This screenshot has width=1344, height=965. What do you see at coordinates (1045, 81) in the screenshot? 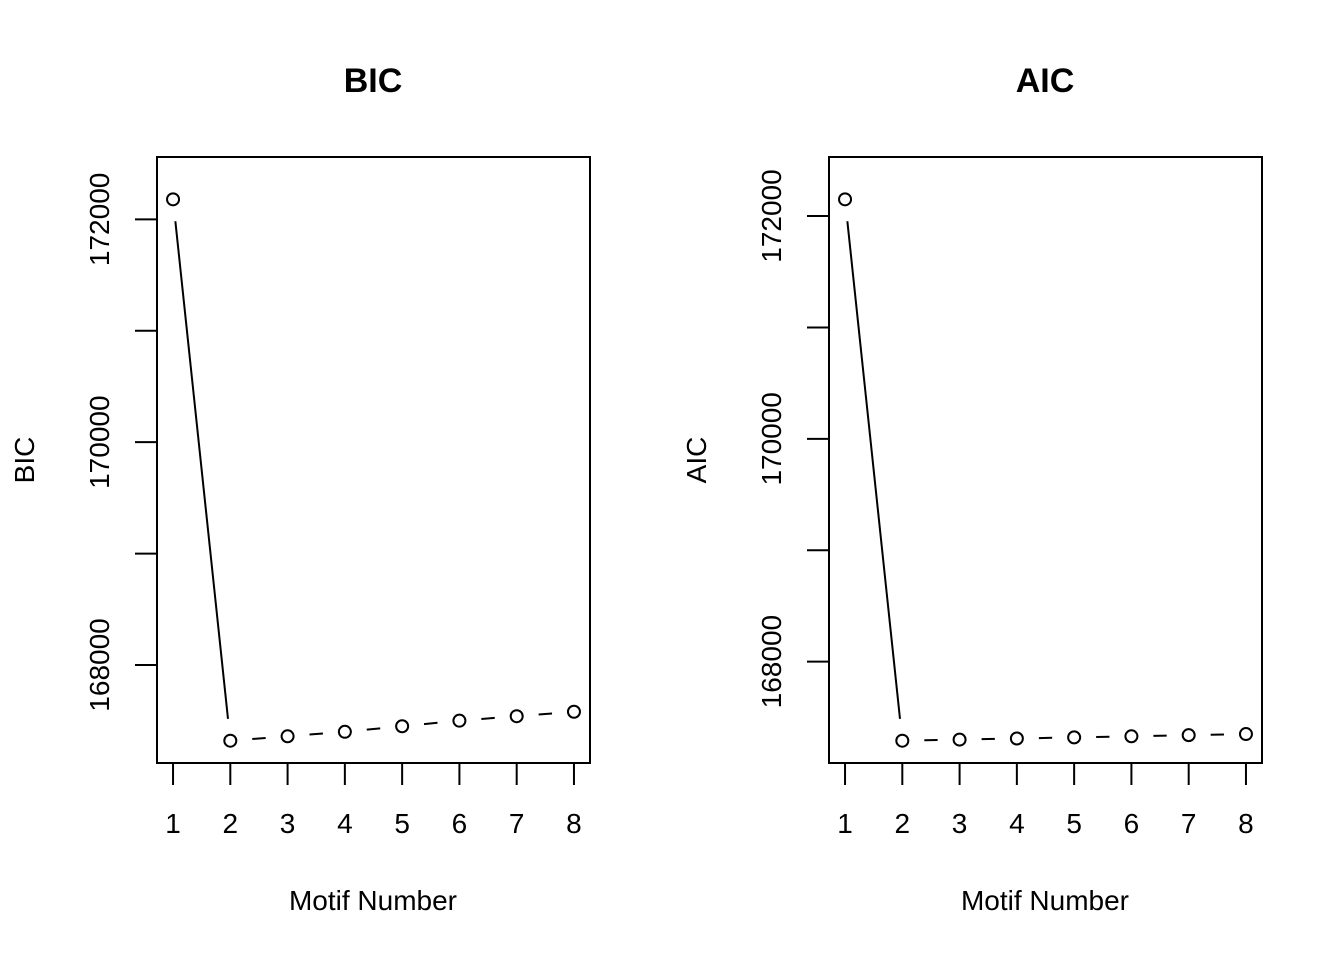
I see `aic-chart-title: AIC` at bounding box center [1045, 81].